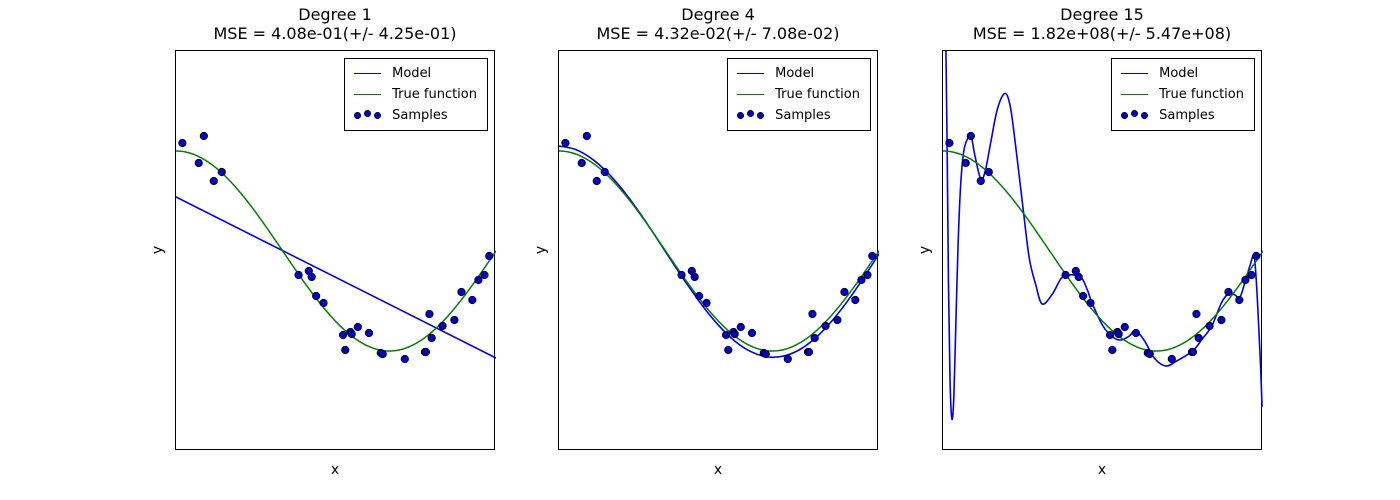 The height and width of the screenshot is (500, 1400). Describe the element at coordinates (1102, 33) in the screenshot. I see `chart-subtitle: MSE = 1.82e+08(+/- 5.47e+08)` at that location.